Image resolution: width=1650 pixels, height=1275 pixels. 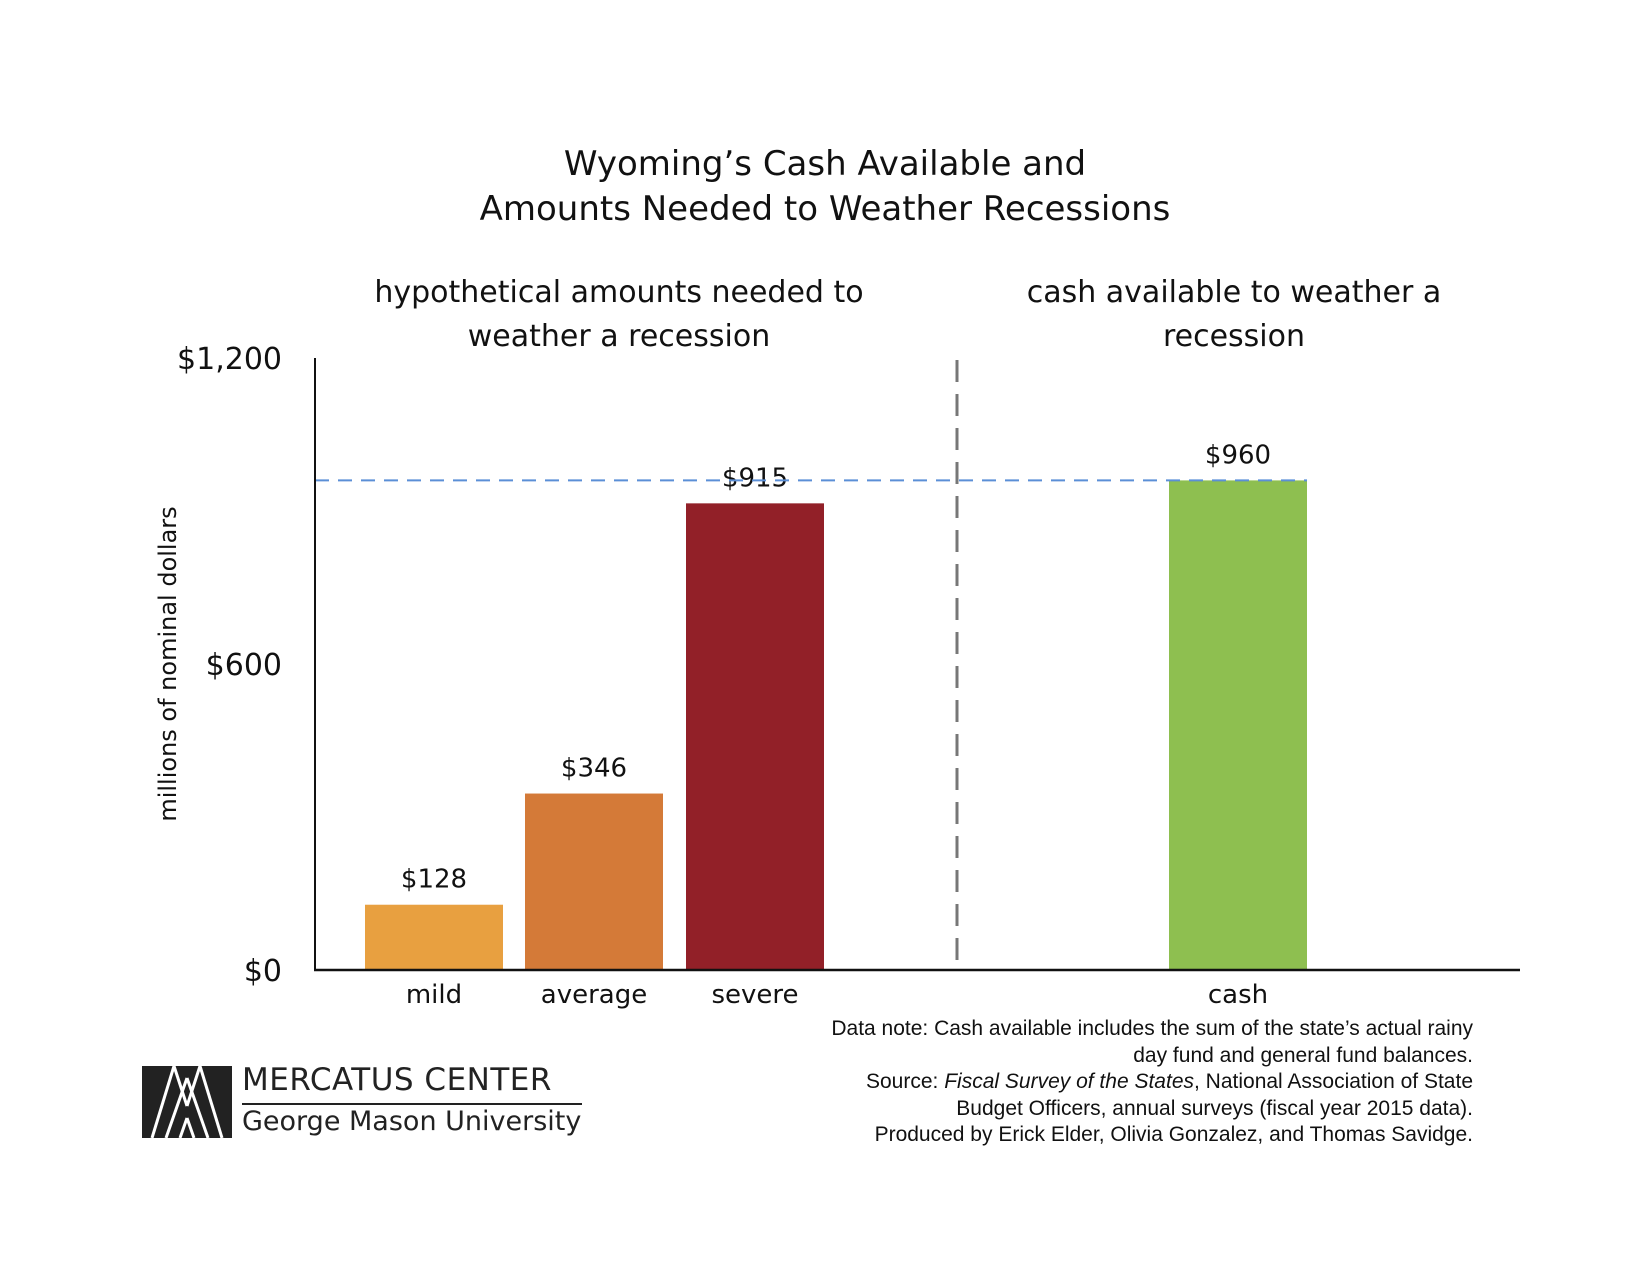 I want to click on group-label-cash-line-1: cash available to weather a, so click(x=1234, y=292).